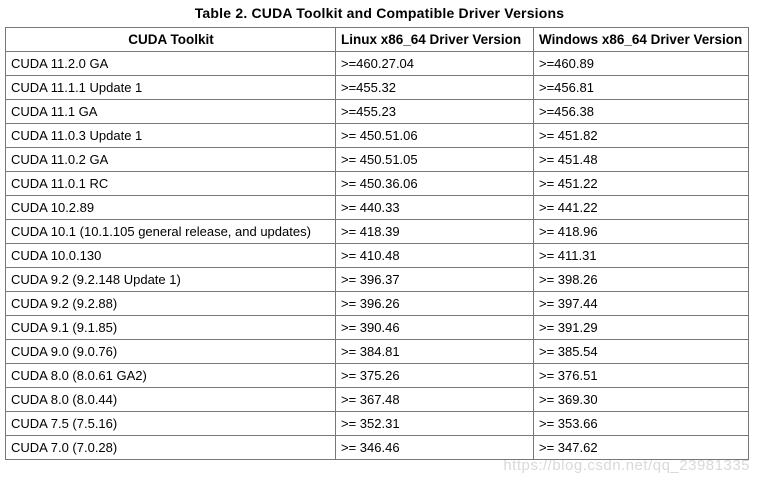 The image size is (759, 482). Describe the element at coordinates (641, 39) in the screenshot. I see `column-header-windows-driver: Windows x86_64 Driver Version` at that location.